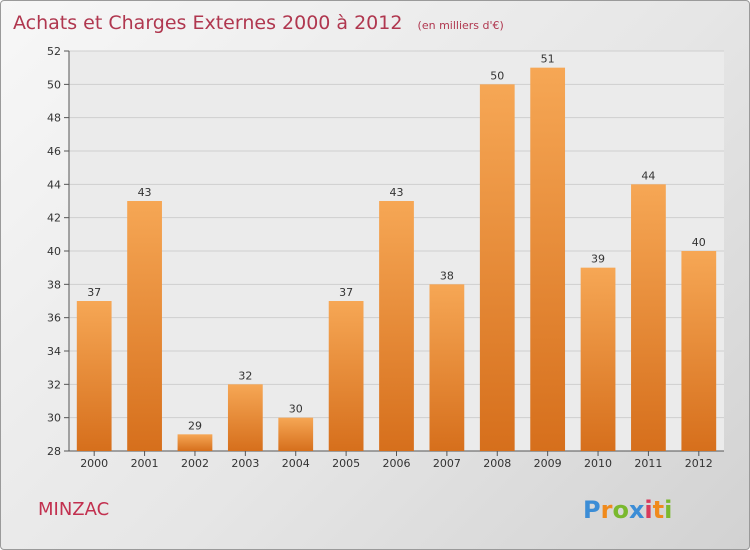 The width and height of the screenshot is (750, 550). I want to click on data-label: 39, so click(598, 259).